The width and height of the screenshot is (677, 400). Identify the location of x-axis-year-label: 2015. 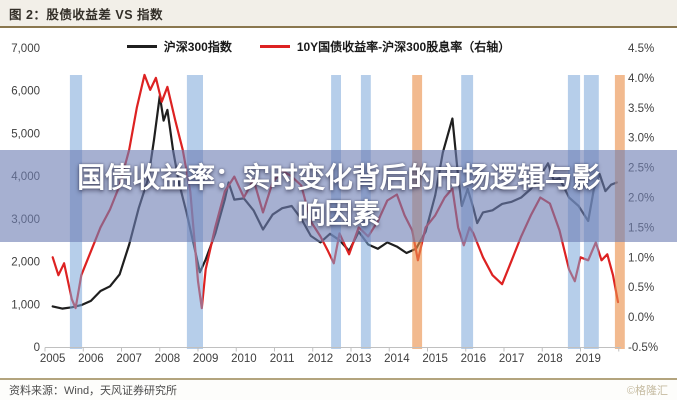
(435, 359).